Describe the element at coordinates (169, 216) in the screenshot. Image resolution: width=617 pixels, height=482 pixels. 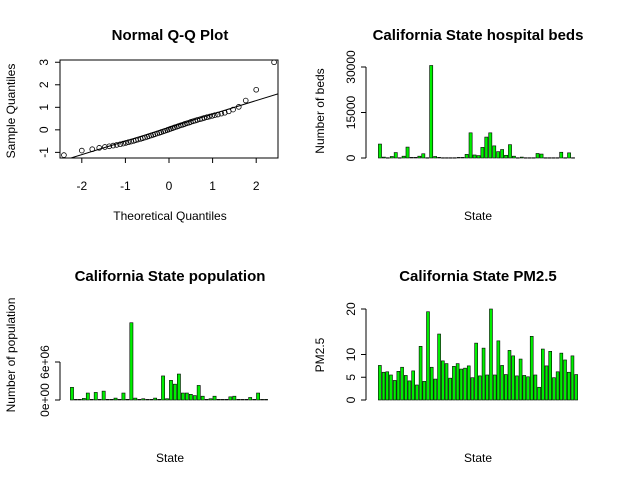
I see `qq-xlabel: Theoretical Quantiles` at that location.